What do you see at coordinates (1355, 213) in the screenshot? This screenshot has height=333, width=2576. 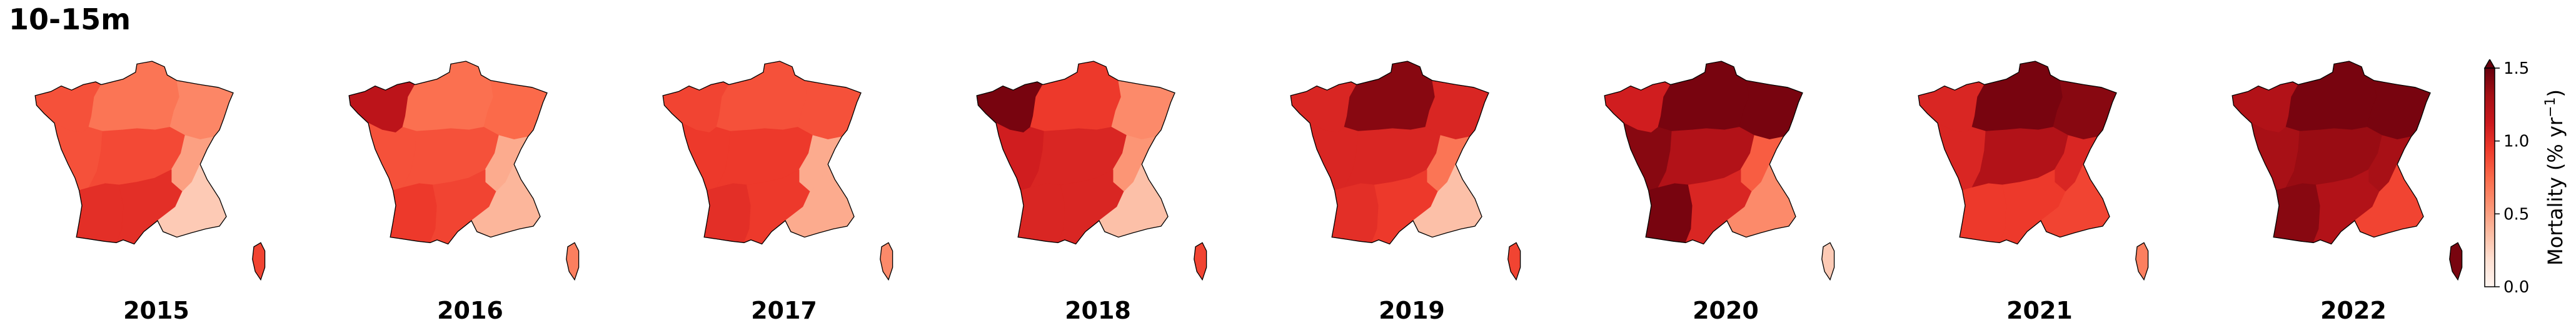 I see `region-sw-2019` at bounding box center [1355, 213].